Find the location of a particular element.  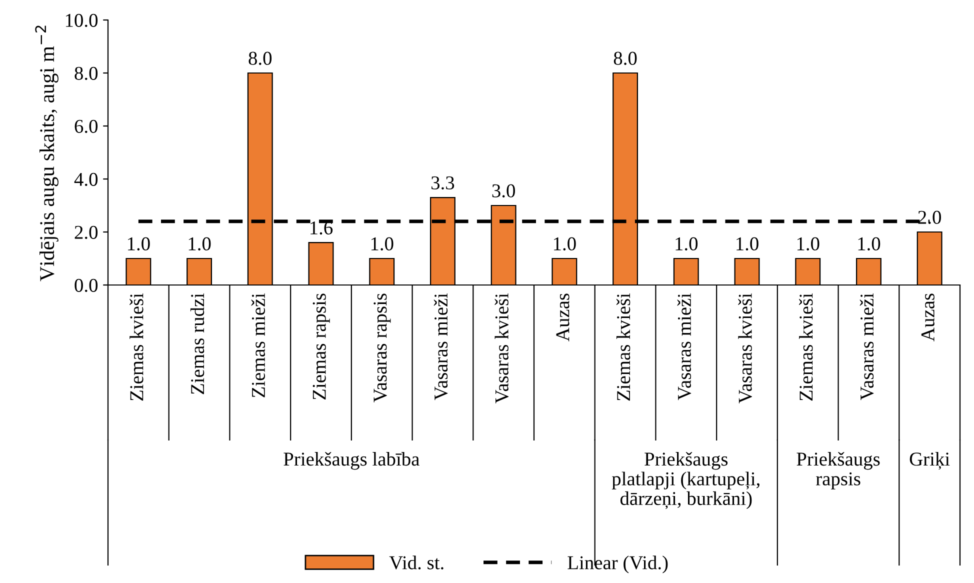

legend-label: Linear (Vid.) is located at coordinates (618, 565).